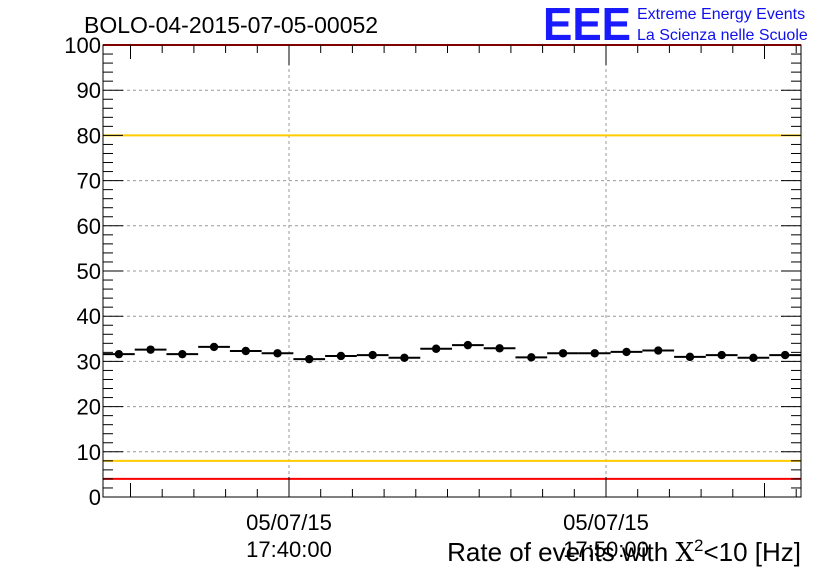 This screenshot has height=572, width=836. Describe the element at coordinates (82, 45) in the screenshot. I see `y-tick-label: 100` at that location.